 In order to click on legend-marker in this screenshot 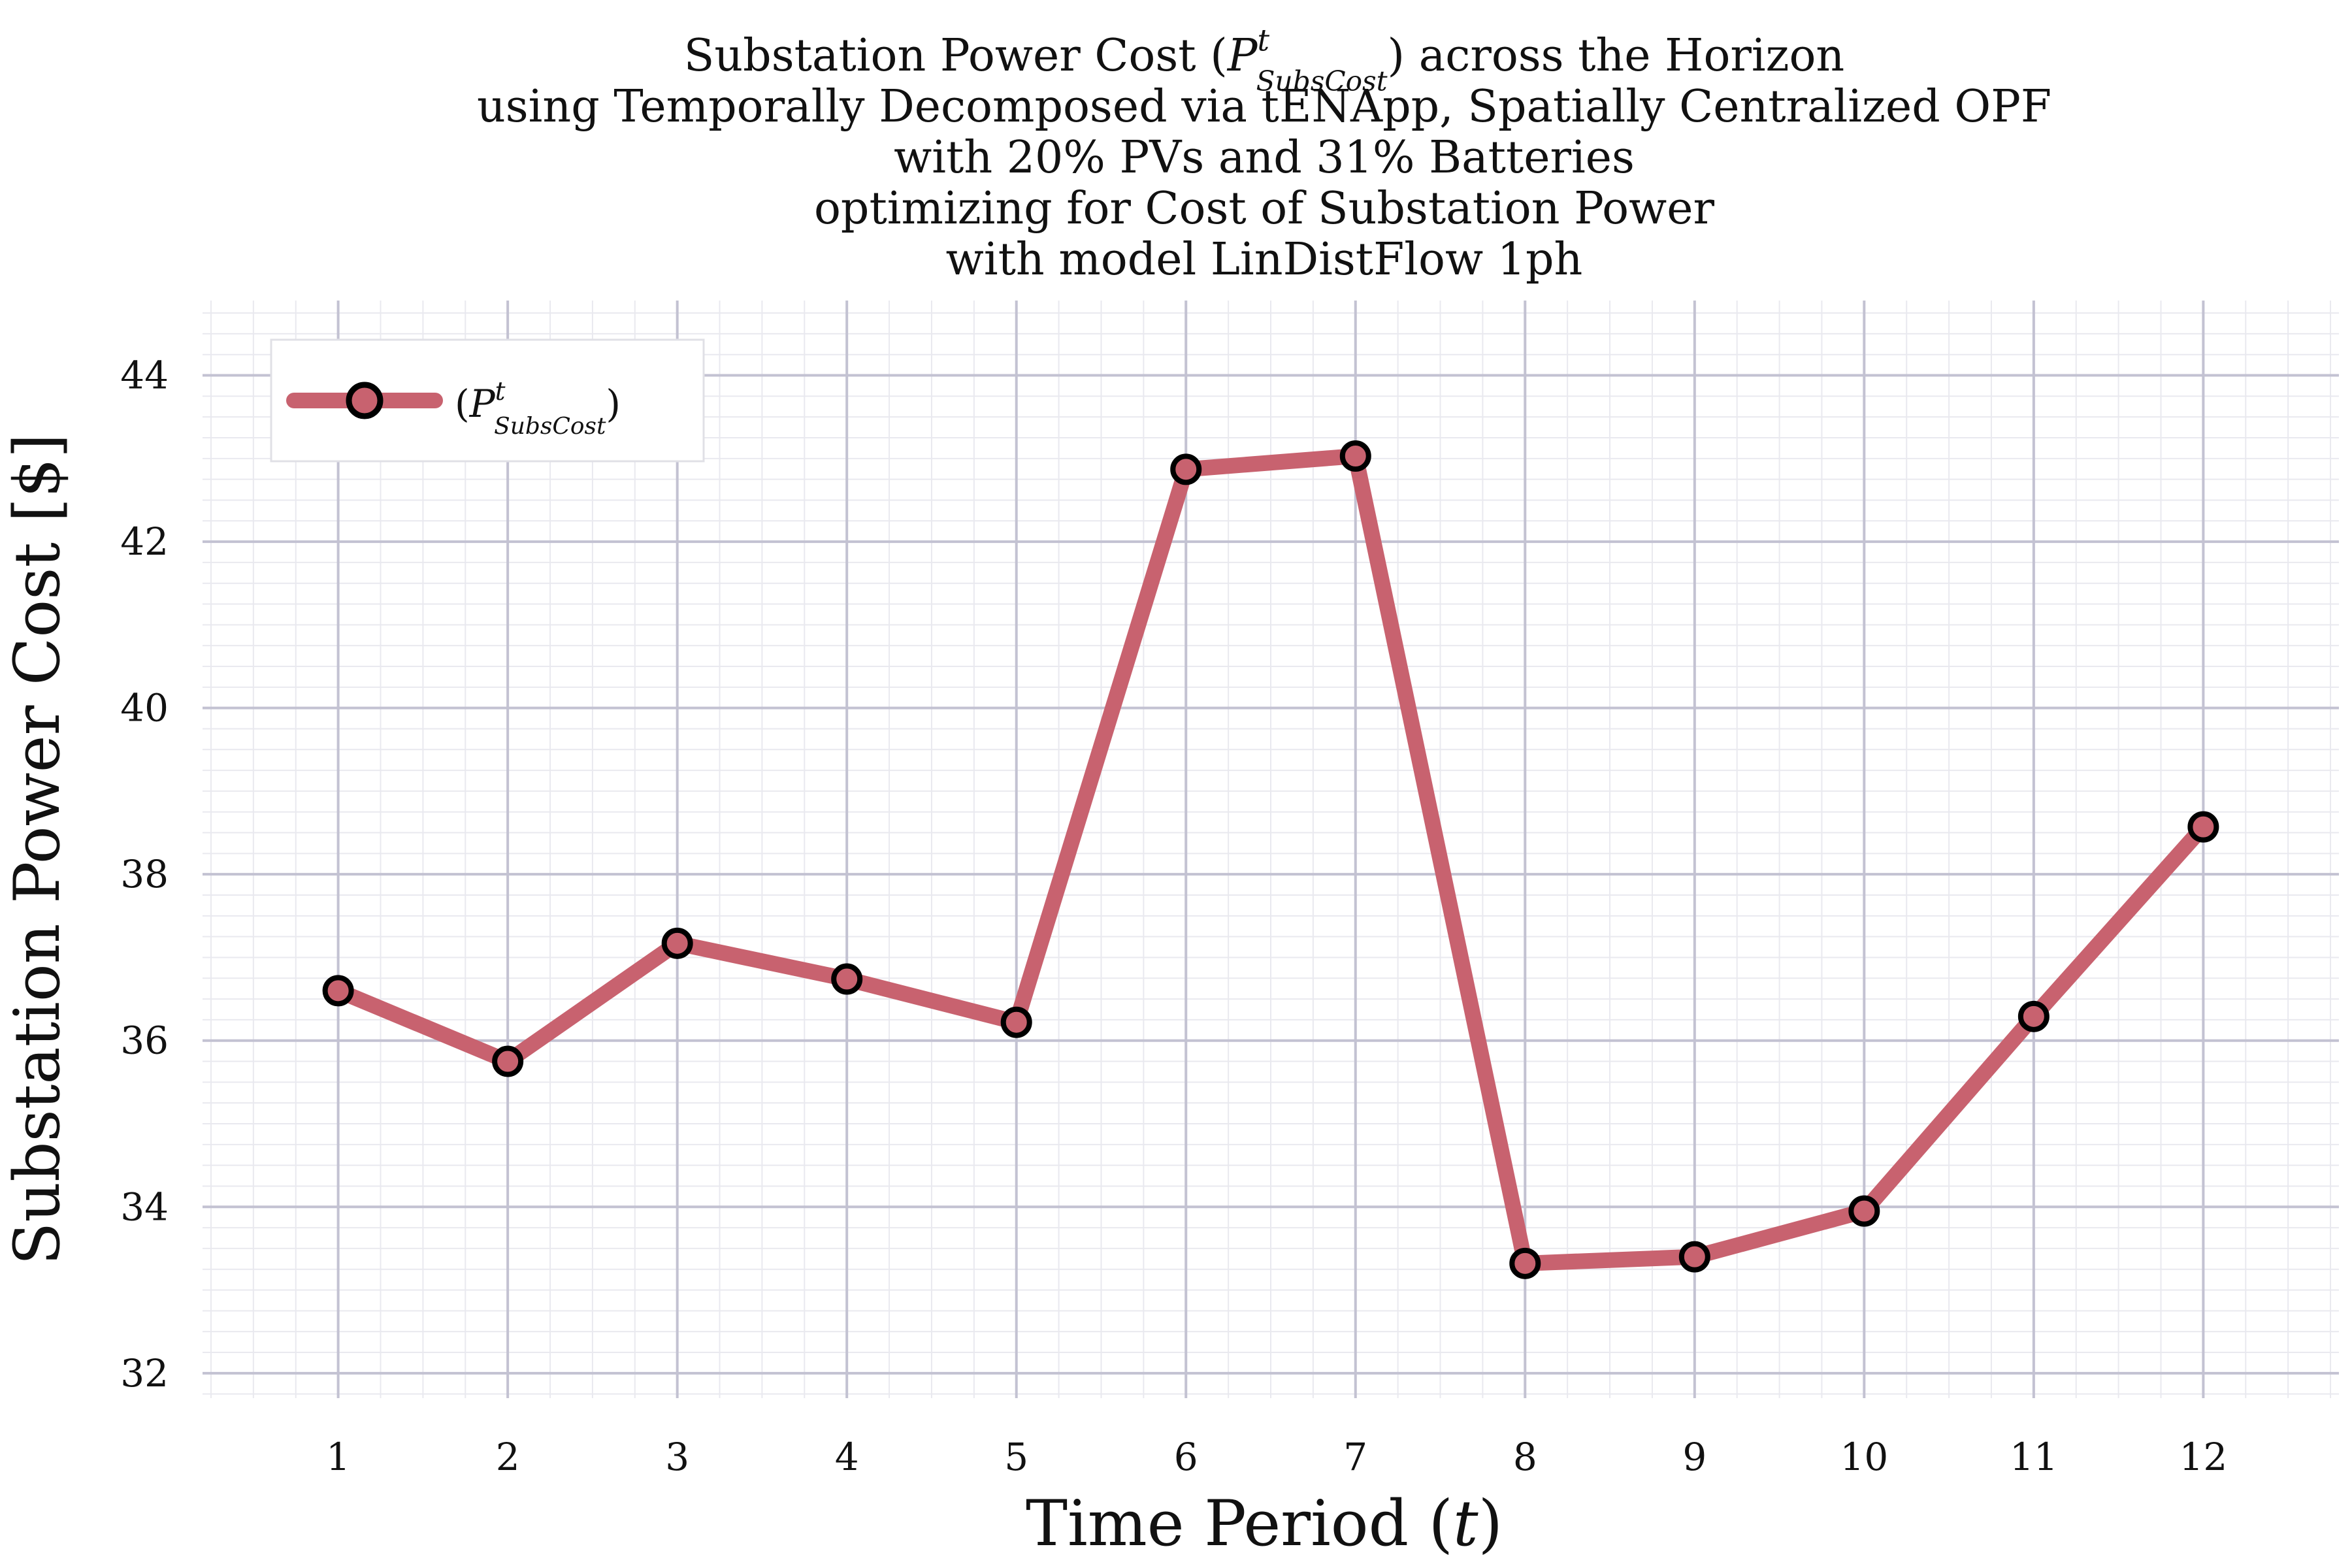, I will do `click(365, 400)`.